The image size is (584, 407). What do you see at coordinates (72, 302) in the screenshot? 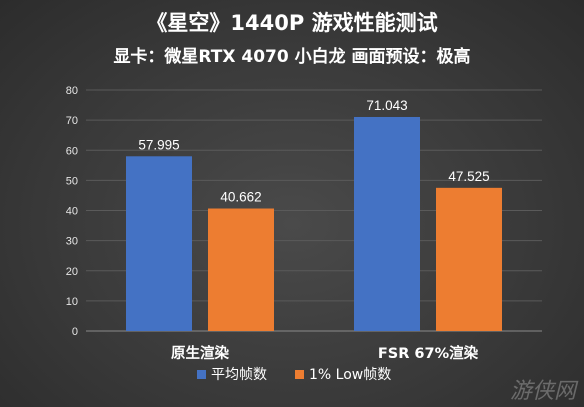
I see `y-tick-label: 10` at bounding box center [72, 302].